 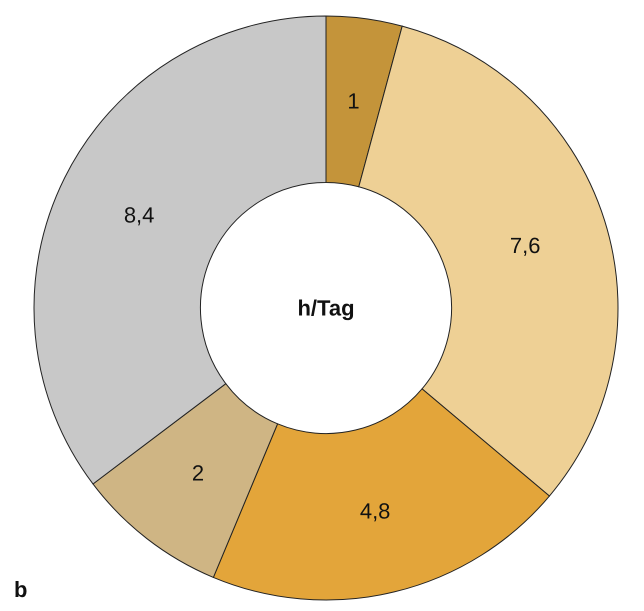 I want to click on text: b, so click(x=21, y=589).